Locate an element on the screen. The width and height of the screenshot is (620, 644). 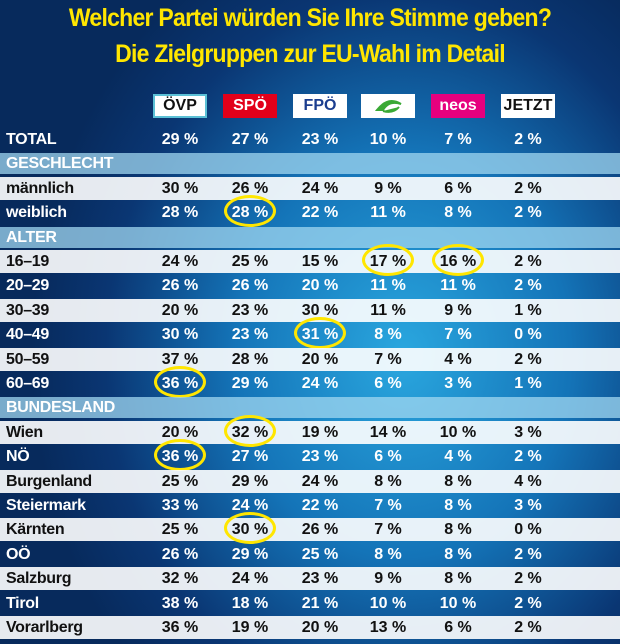
row-label: Vorarlberg is located at coordinates (44, 627).